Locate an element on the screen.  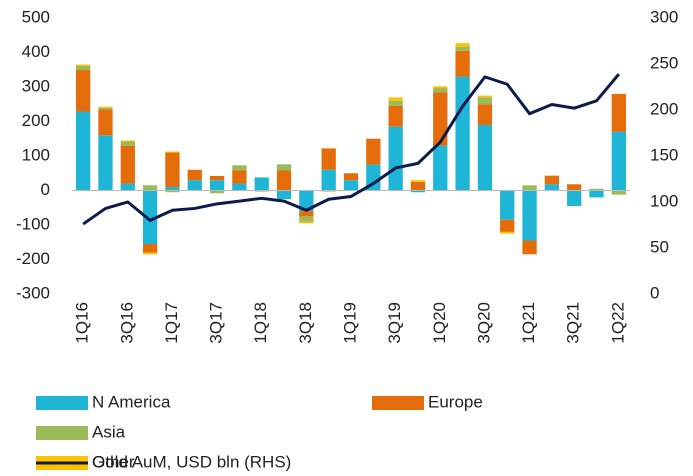
y-tick-label: 400 is located at coordinates (36, 51).